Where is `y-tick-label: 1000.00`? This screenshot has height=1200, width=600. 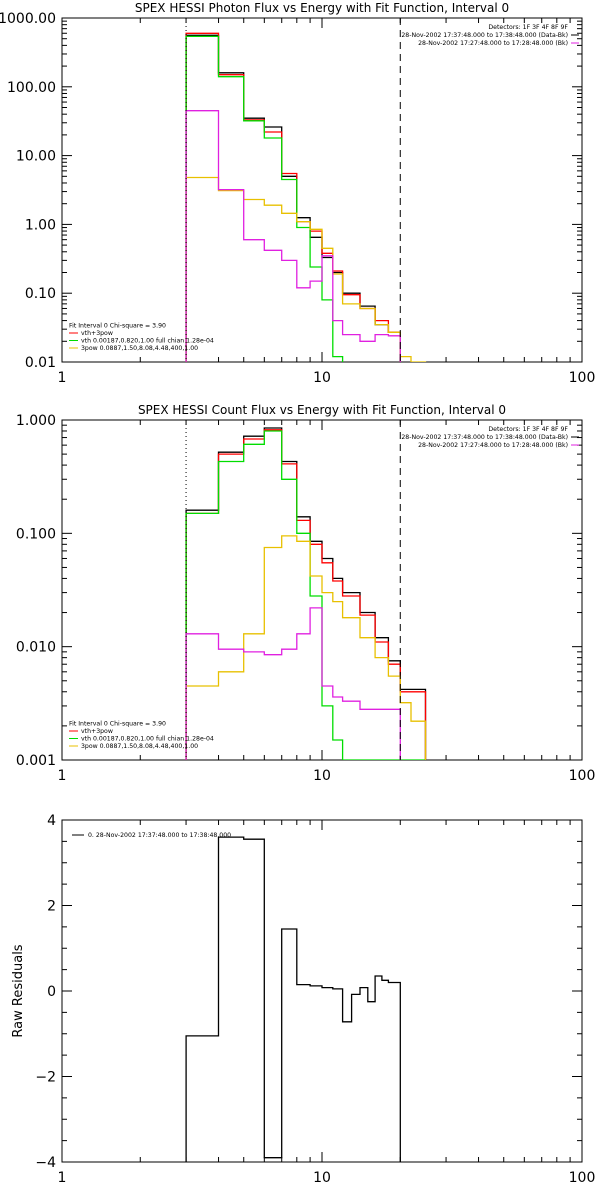
y-tick-label: 1000.00 is located at coordinates (28, 19).